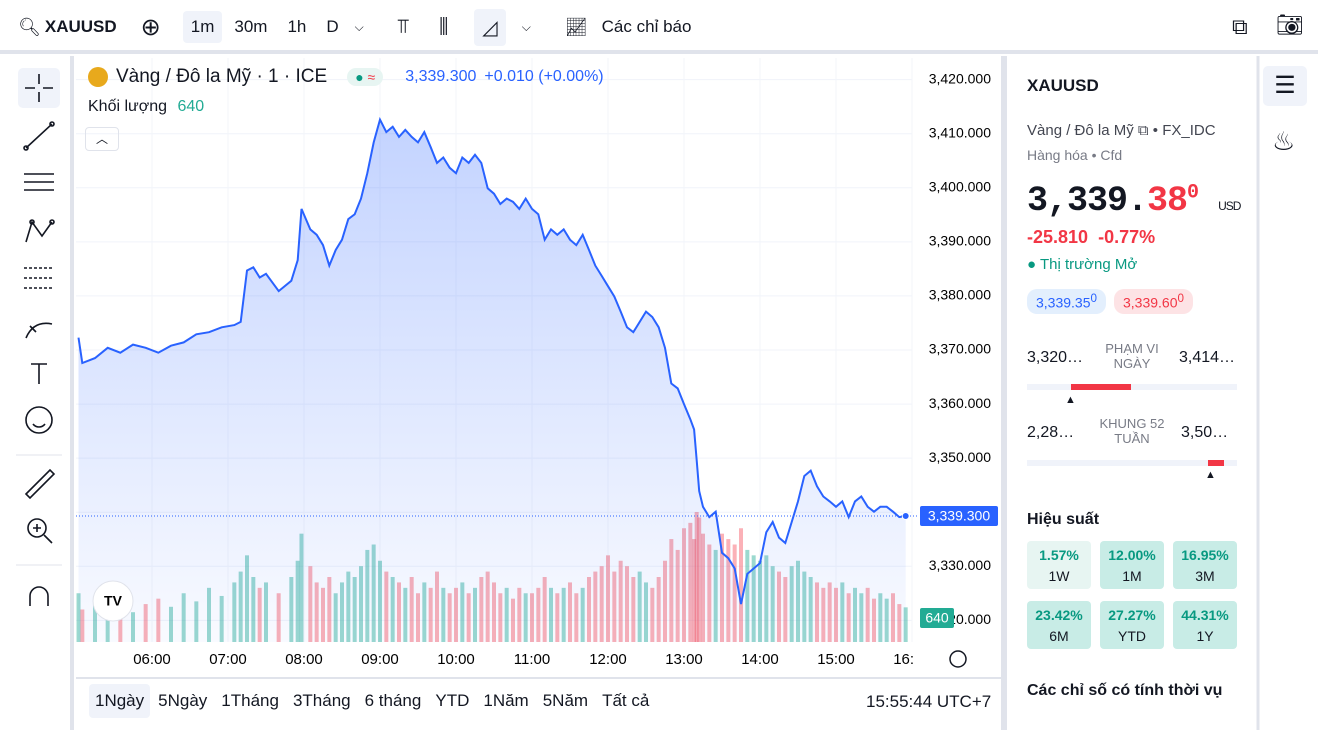 The width and height of the screenshot is (1318, 730). Describe the element at coordinates (1205, 576) in the screenshot. I see `perf-period: 3M` at that location.